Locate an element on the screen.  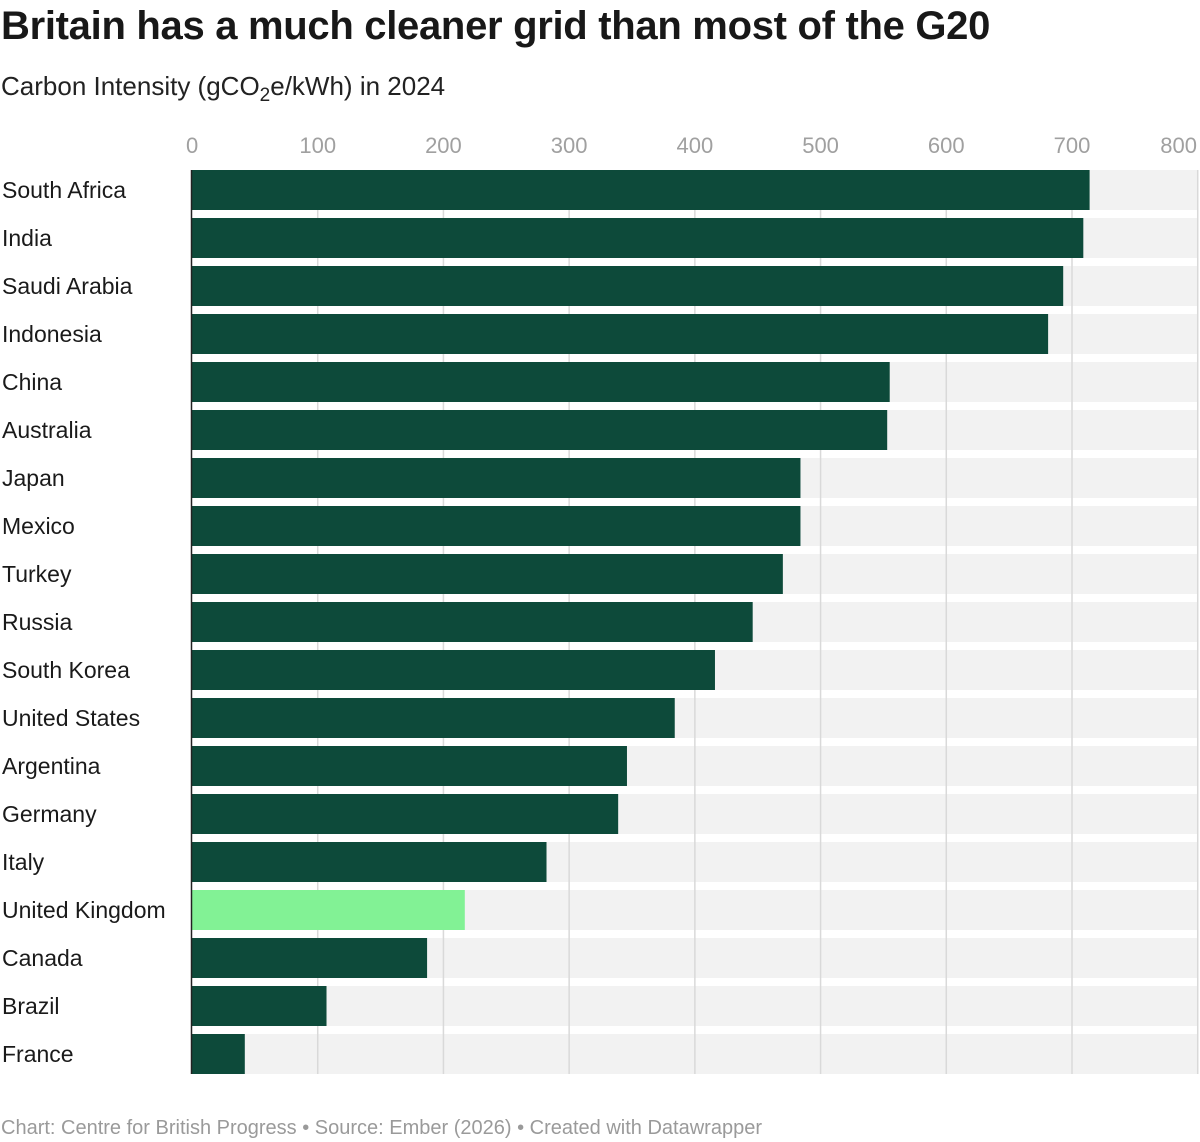
x-tick-label: 500 is located at coordinates (820, 145).